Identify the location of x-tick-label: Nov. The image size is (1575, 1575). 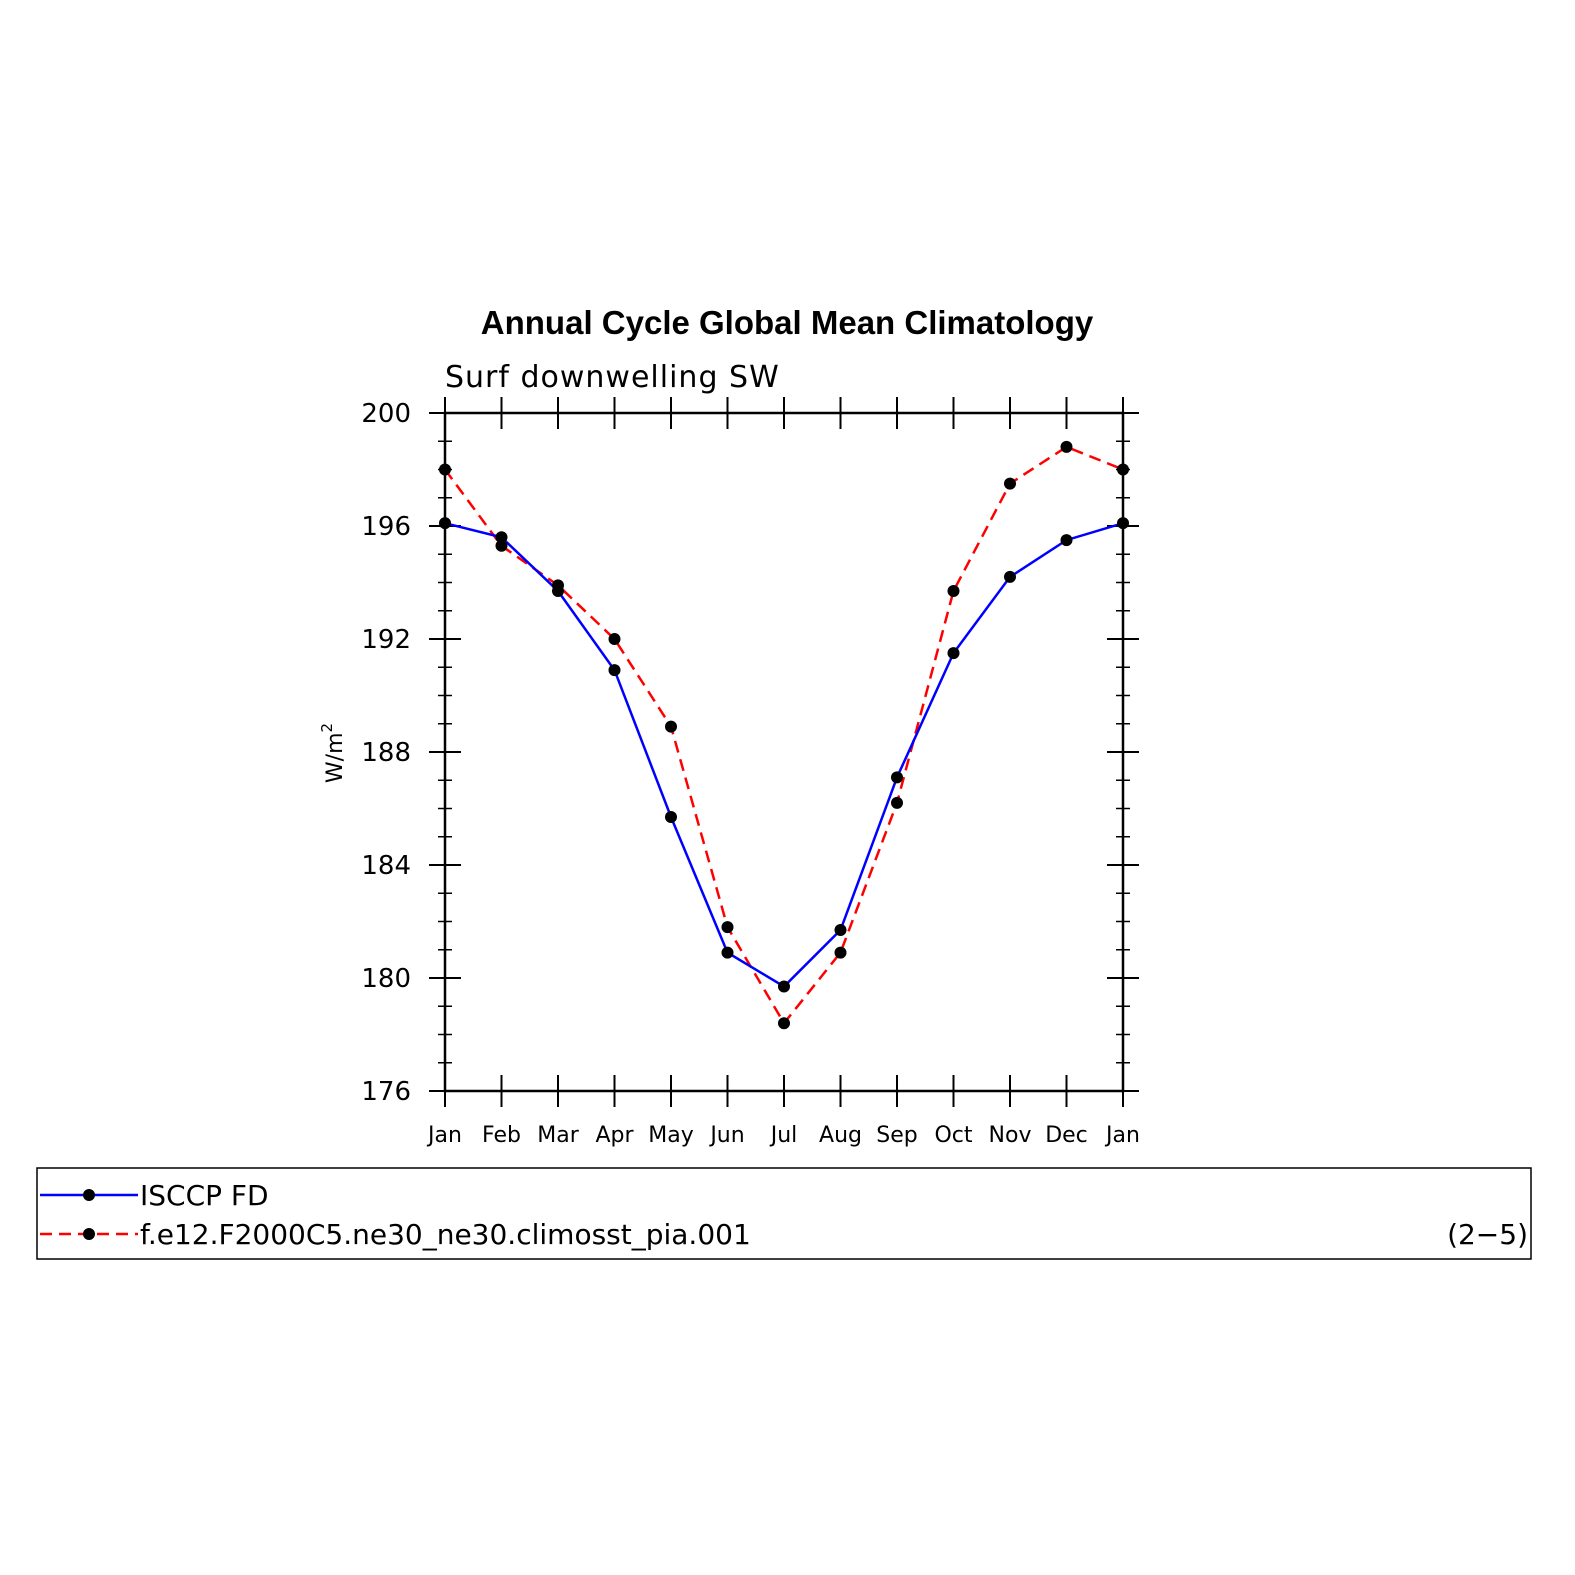
(1010, 1135).